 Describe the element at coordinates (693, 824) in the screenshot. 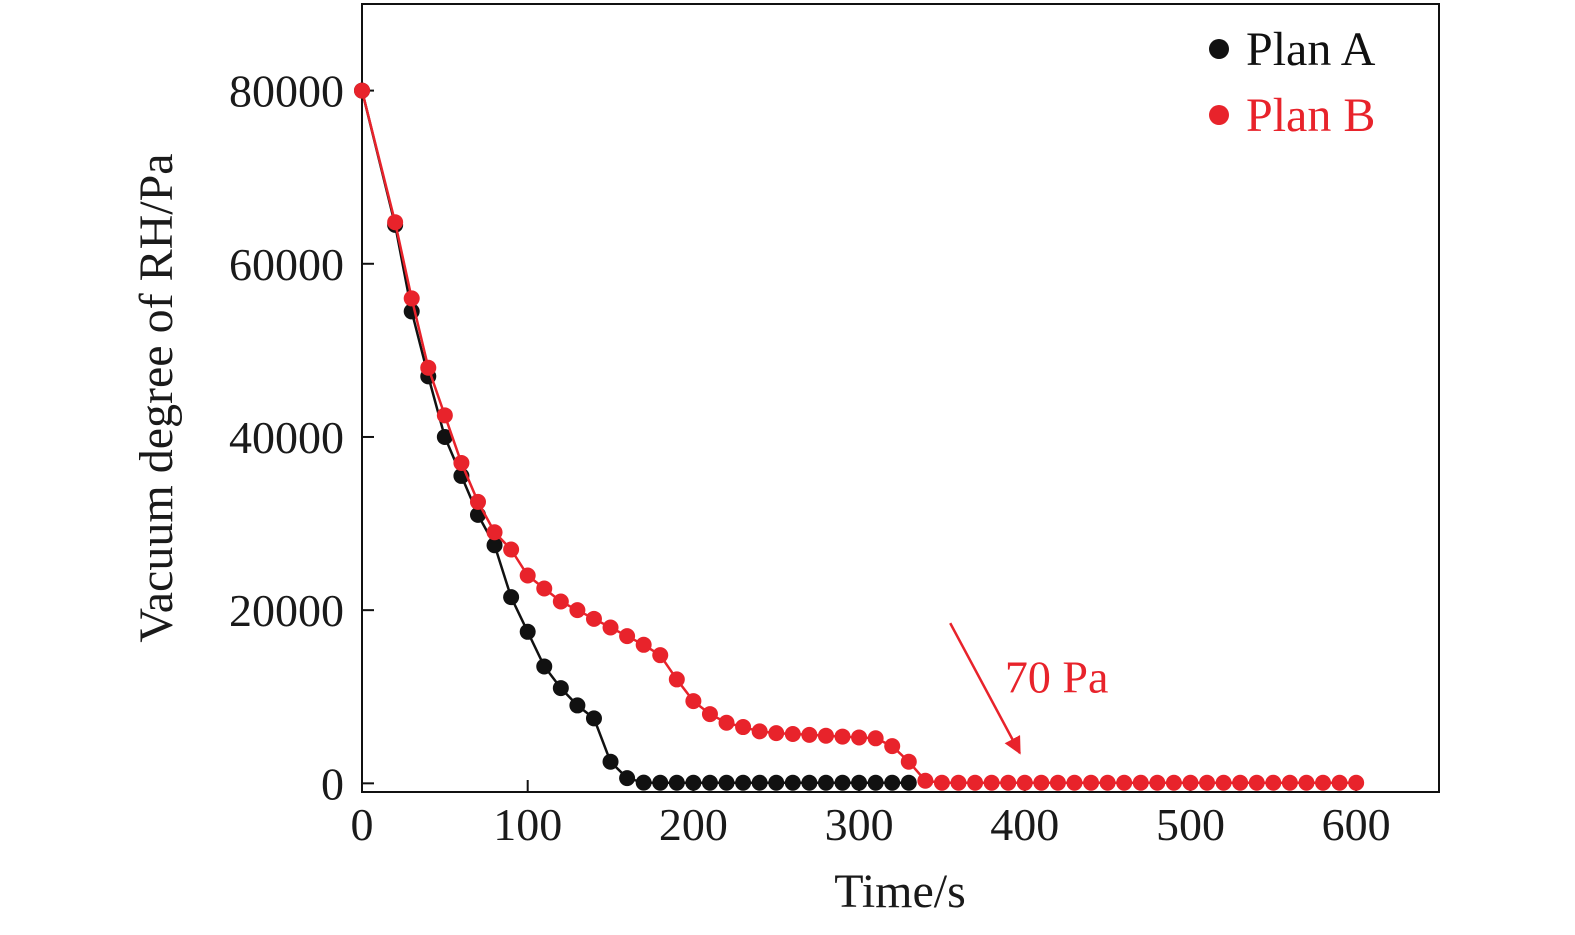

I see `x-tick-label: 200` at that location.